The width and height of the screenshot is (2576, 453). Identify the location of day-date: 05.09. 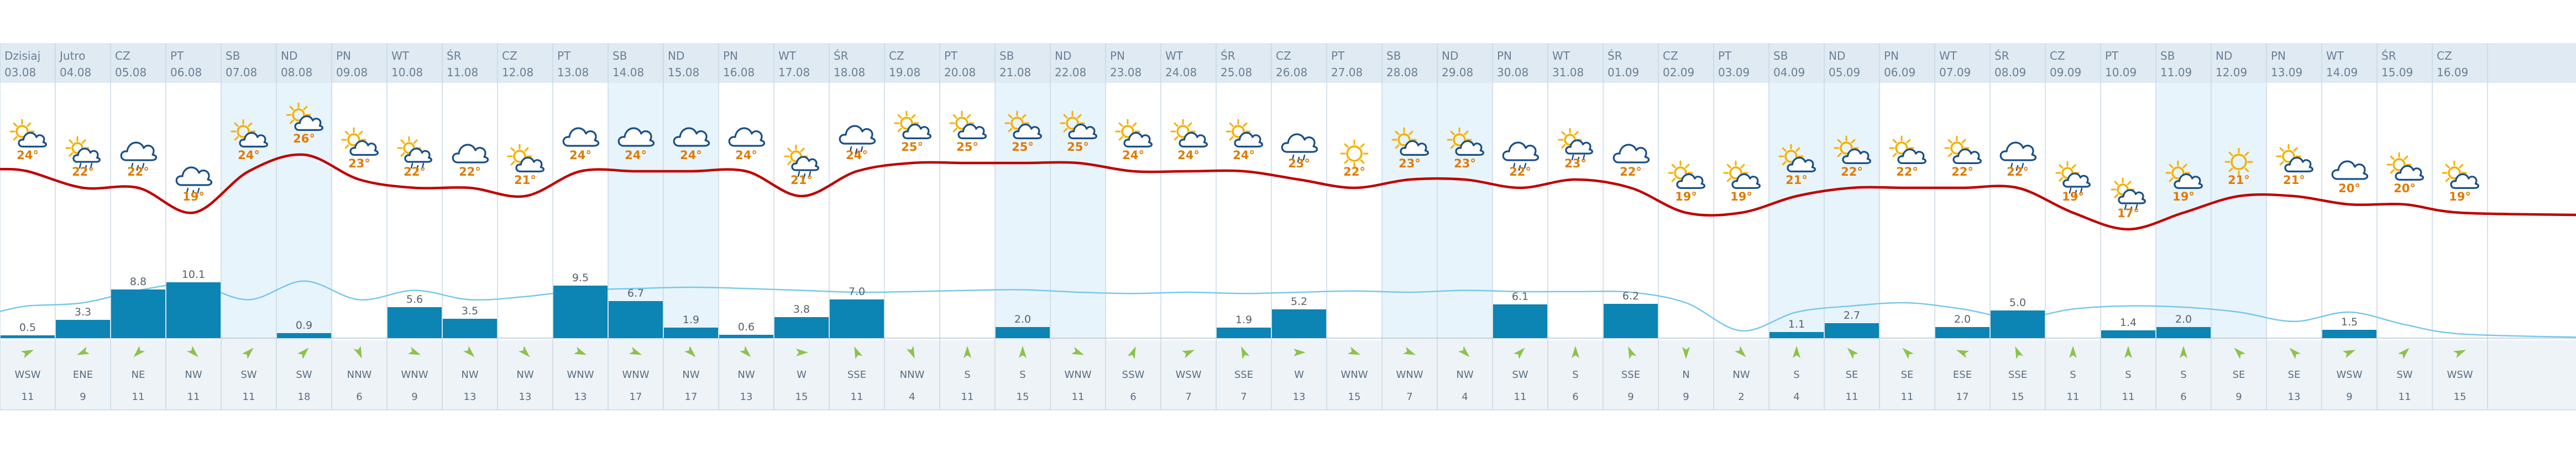
(1844, 73).